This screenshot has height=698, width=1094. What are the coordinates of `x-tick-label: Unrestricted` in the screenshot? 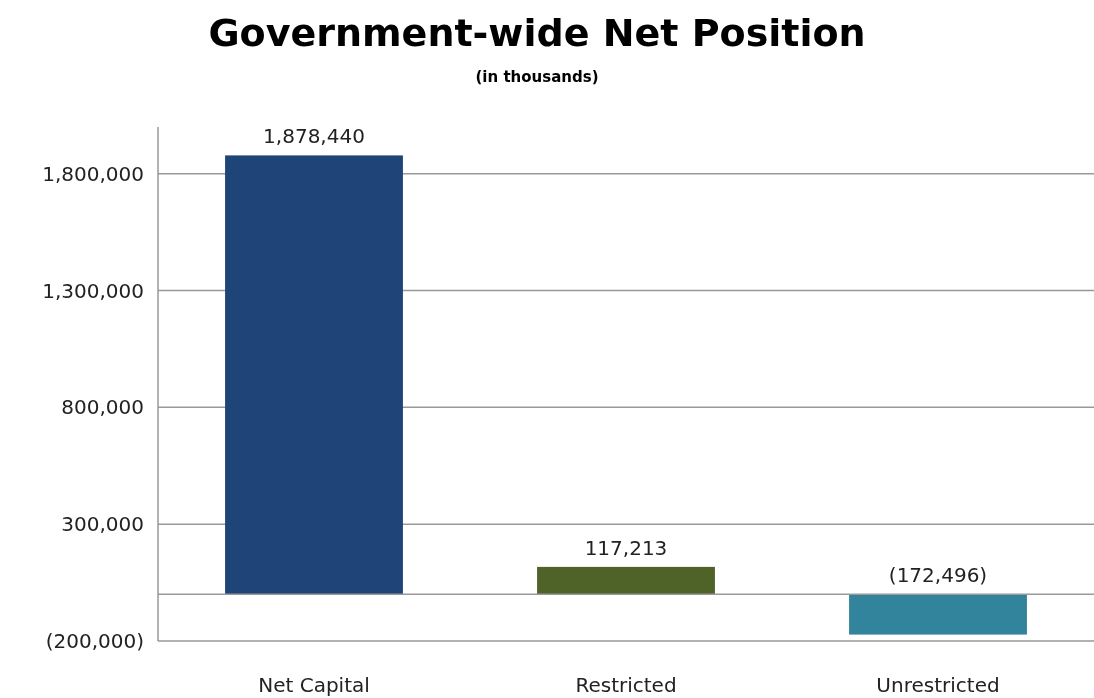 It's located at (938, 685).